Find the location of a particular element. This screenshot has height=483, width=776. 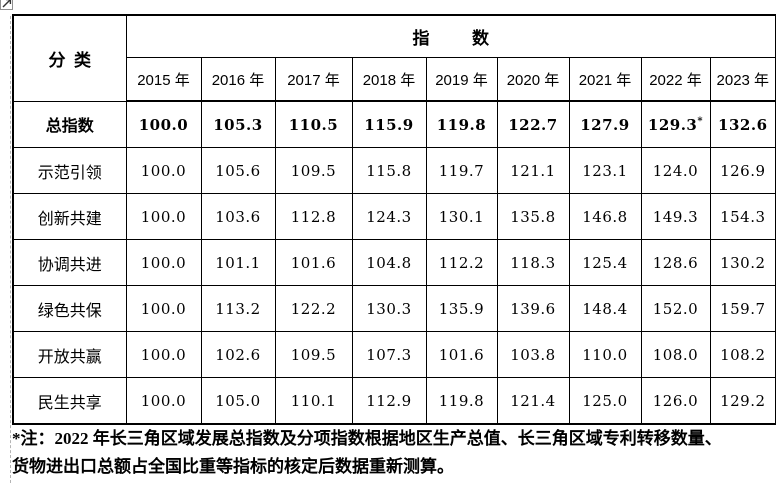

year-header-cell: 2016 年 is located at coordinates (238, 79).